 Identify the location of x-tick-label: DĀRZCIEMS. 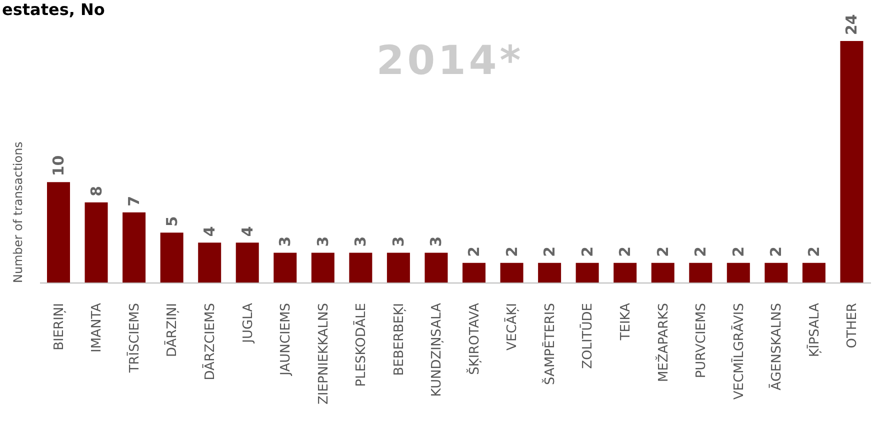
(210, 341).